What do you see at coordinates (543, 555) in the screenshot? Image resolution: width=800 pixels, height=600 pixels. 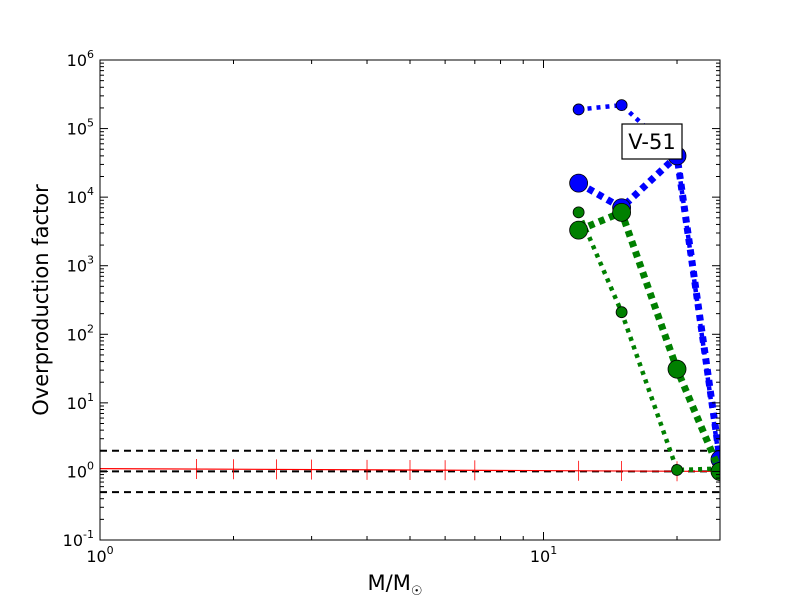 I see `x-tick-label-1: 10¹` at bounding box center [543, 555].